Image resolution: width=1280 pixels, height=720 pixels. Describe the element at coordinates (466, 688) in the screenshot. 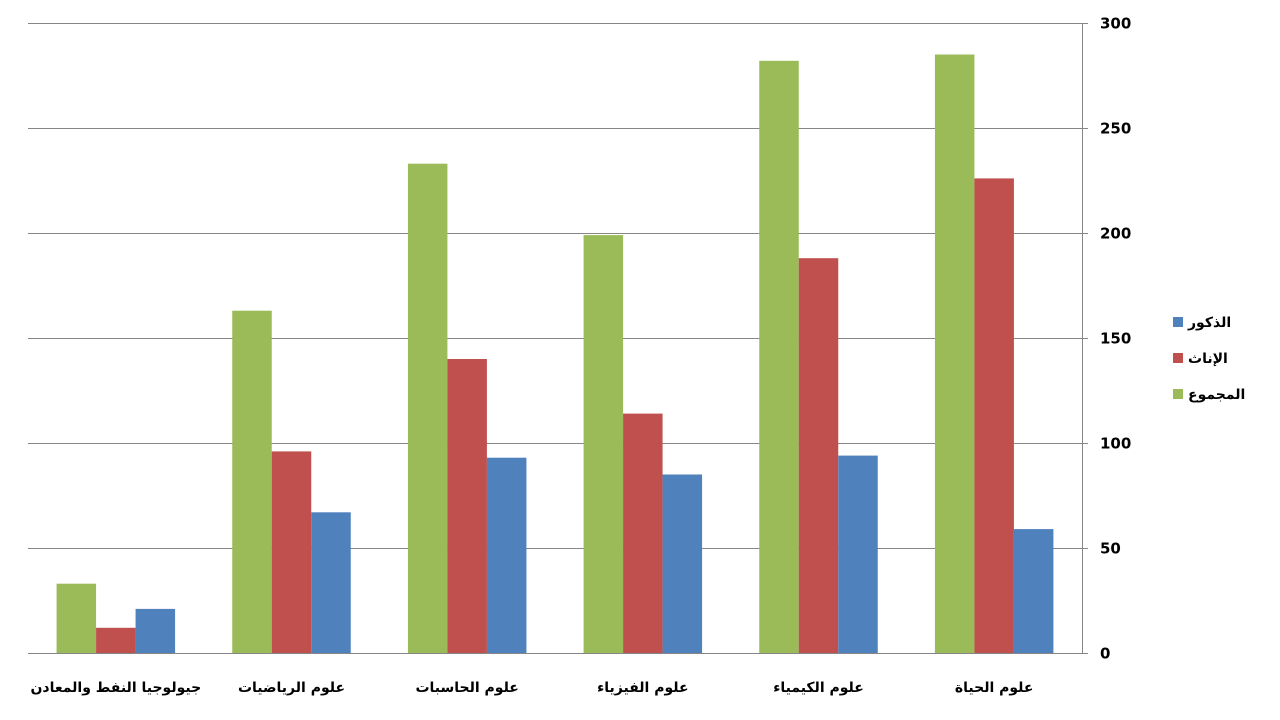

I see `x-category-label: علوم الحاسبات` at that location.